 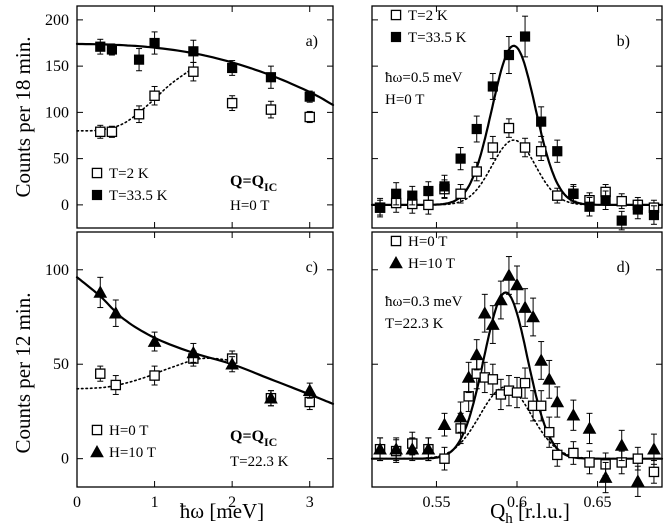 I want to click on annotation: Q=QIC, so click(x=253, y=183).